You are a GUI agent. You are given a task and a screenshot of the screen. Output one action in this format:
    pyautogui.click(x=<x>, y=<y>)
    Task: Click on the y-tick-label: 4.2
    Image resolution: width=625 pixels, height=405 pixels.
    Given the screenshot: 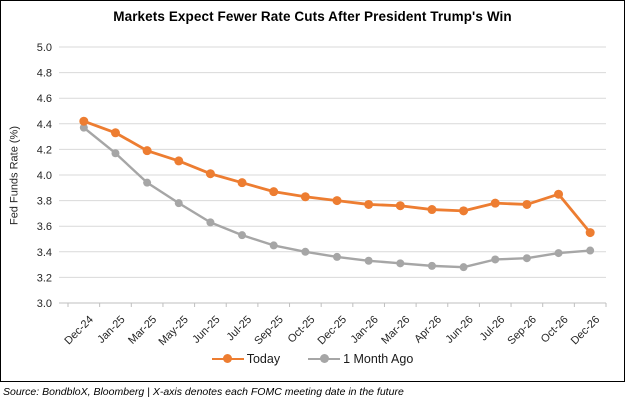 What is the action you would take?
    pyautogui.click(x=44, y=150)
    